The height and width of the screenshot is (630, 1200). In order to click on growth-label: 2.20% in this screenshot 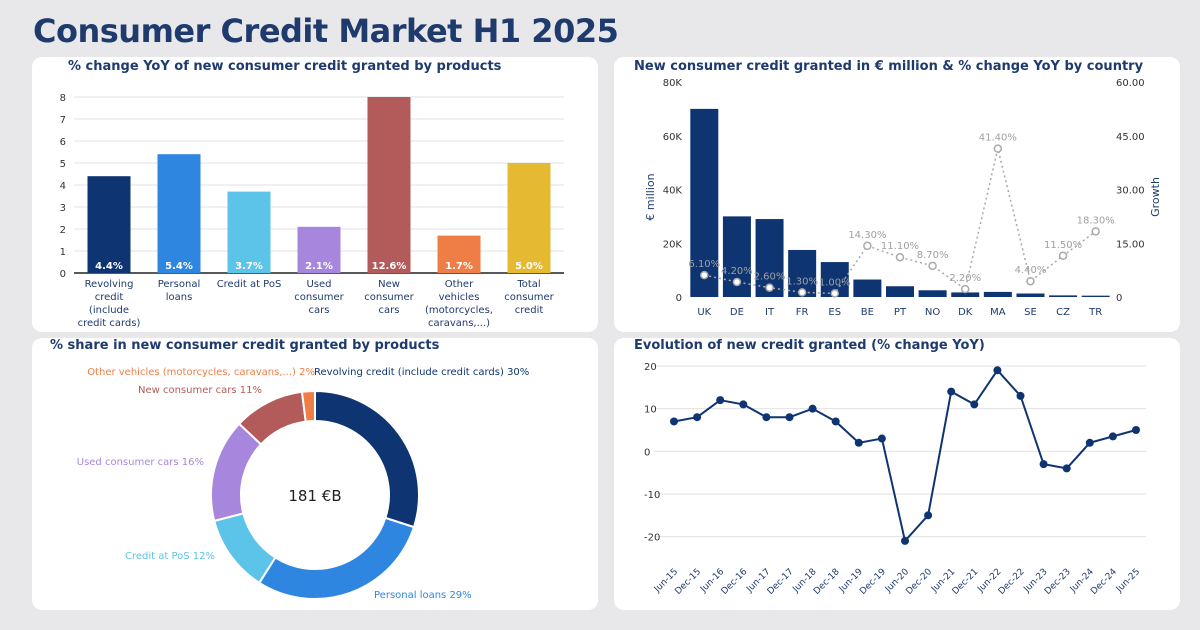, I will do `click(965, 278)`.